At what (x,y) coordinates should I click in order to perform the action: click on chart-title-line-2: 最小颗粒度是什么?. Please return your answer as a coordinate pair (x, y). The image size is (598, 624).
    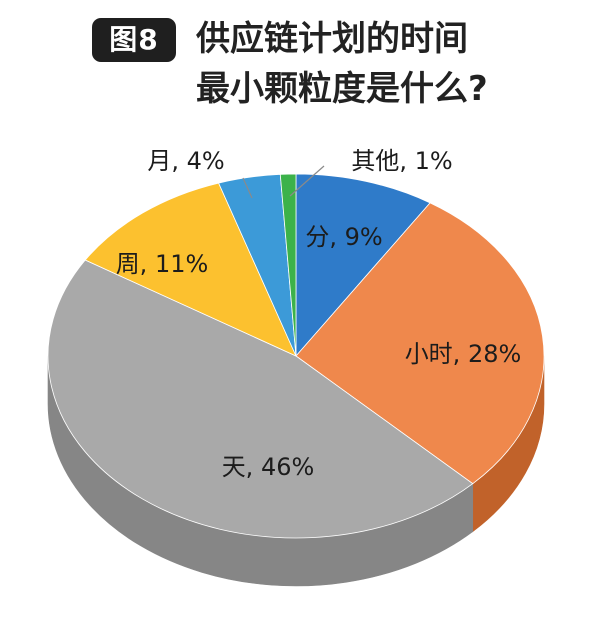
    Looking at the image, I should click on (342, 89).